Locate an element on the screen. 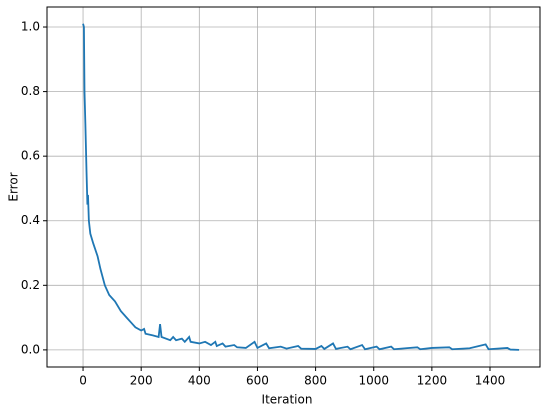 The width and height of the screenshot is (550, 409). x-tick-label: 0 is located at coordinates (83, 381).